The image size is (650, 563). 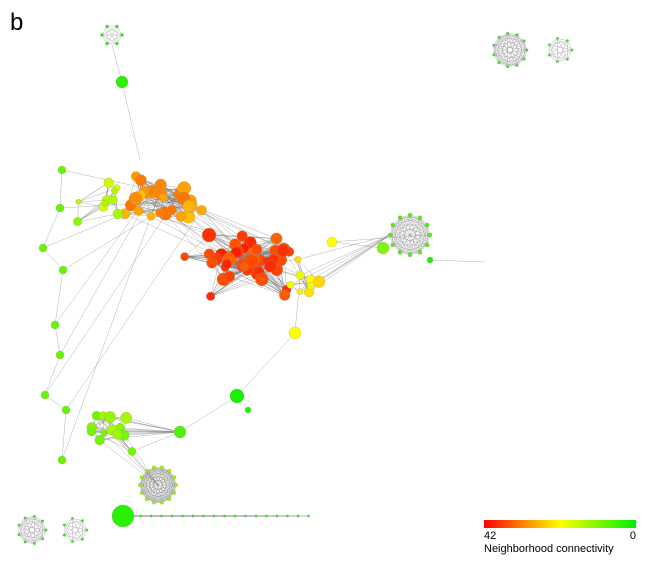 What do you see at coordinates (16, 22) in the screenshot?
I see `panel-label: b` at bounding box center [16, 22].